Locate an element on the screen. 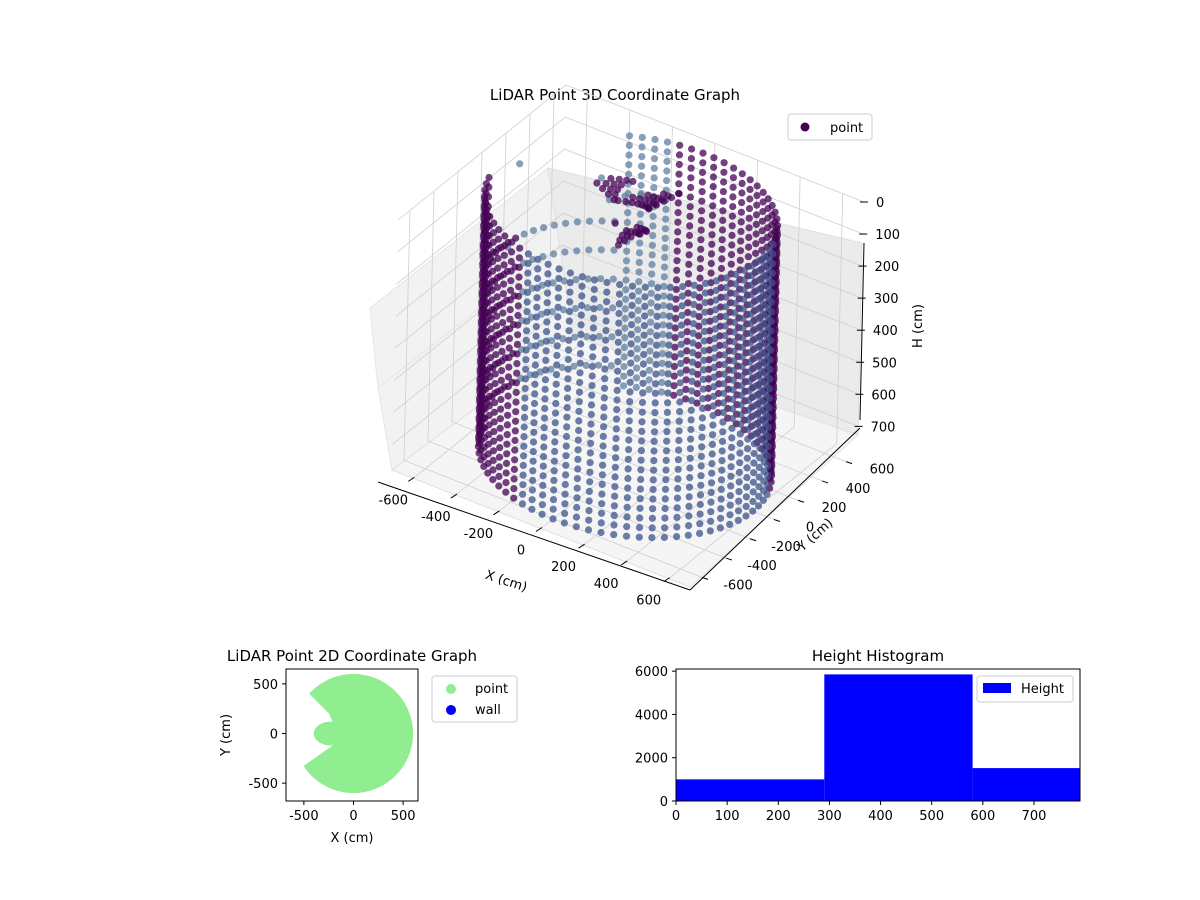  y-axis-label-3d: Y (cm) is located at coordinates (815, 536).